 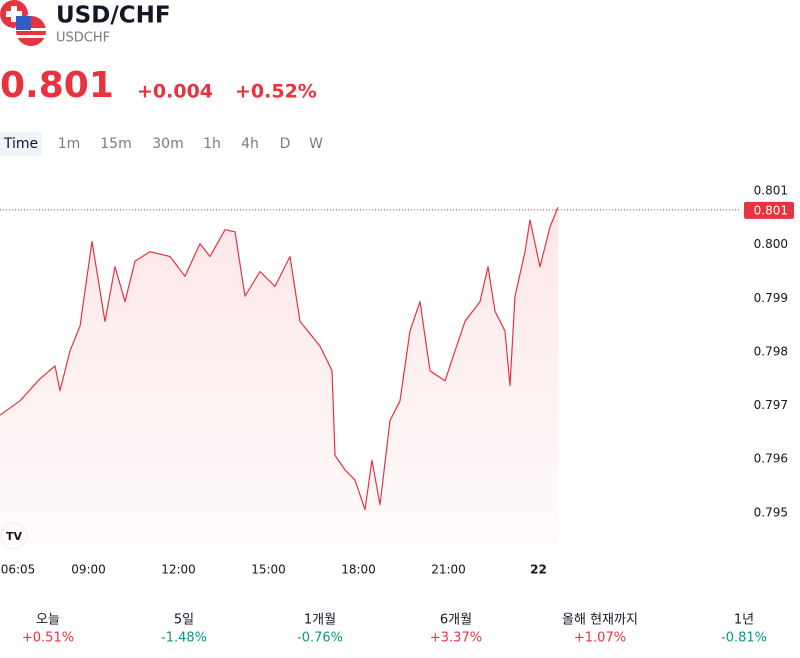 I want to click on x-tick-label: 09:00, so click(x=88, y=570).